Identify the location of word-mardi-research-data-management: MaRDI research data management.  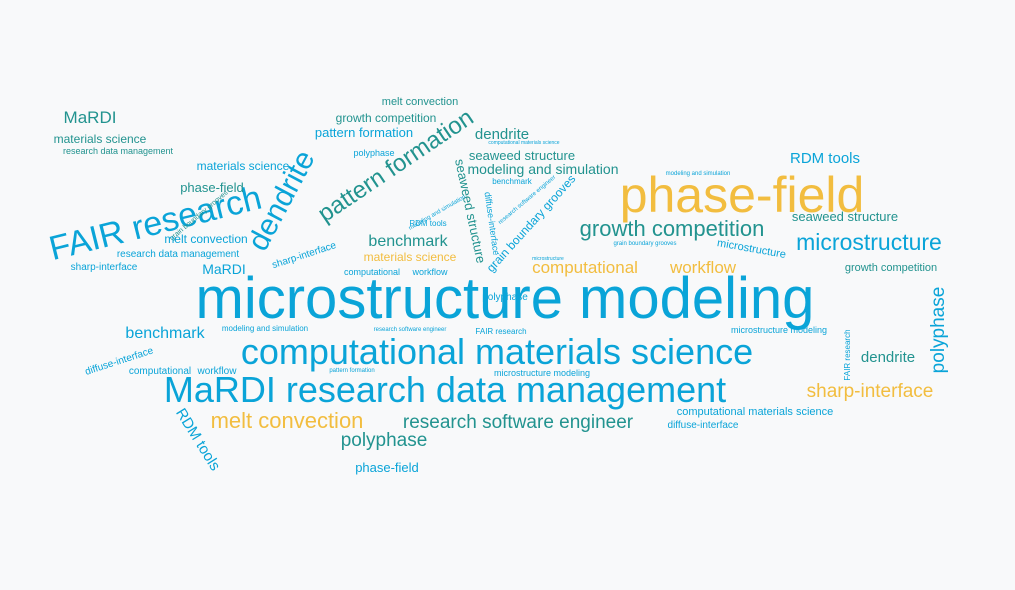
(445, 389).